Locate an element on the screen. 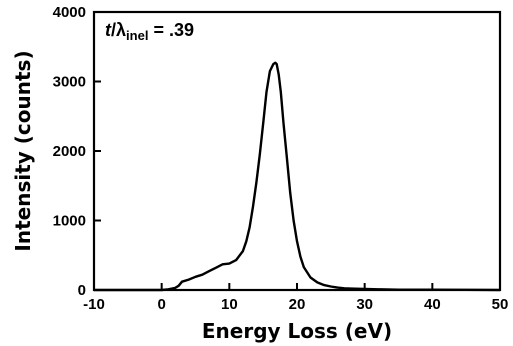 This screenshot has height=346, width=513. annotation-lambda: λ is located at coordinates (121, 30).